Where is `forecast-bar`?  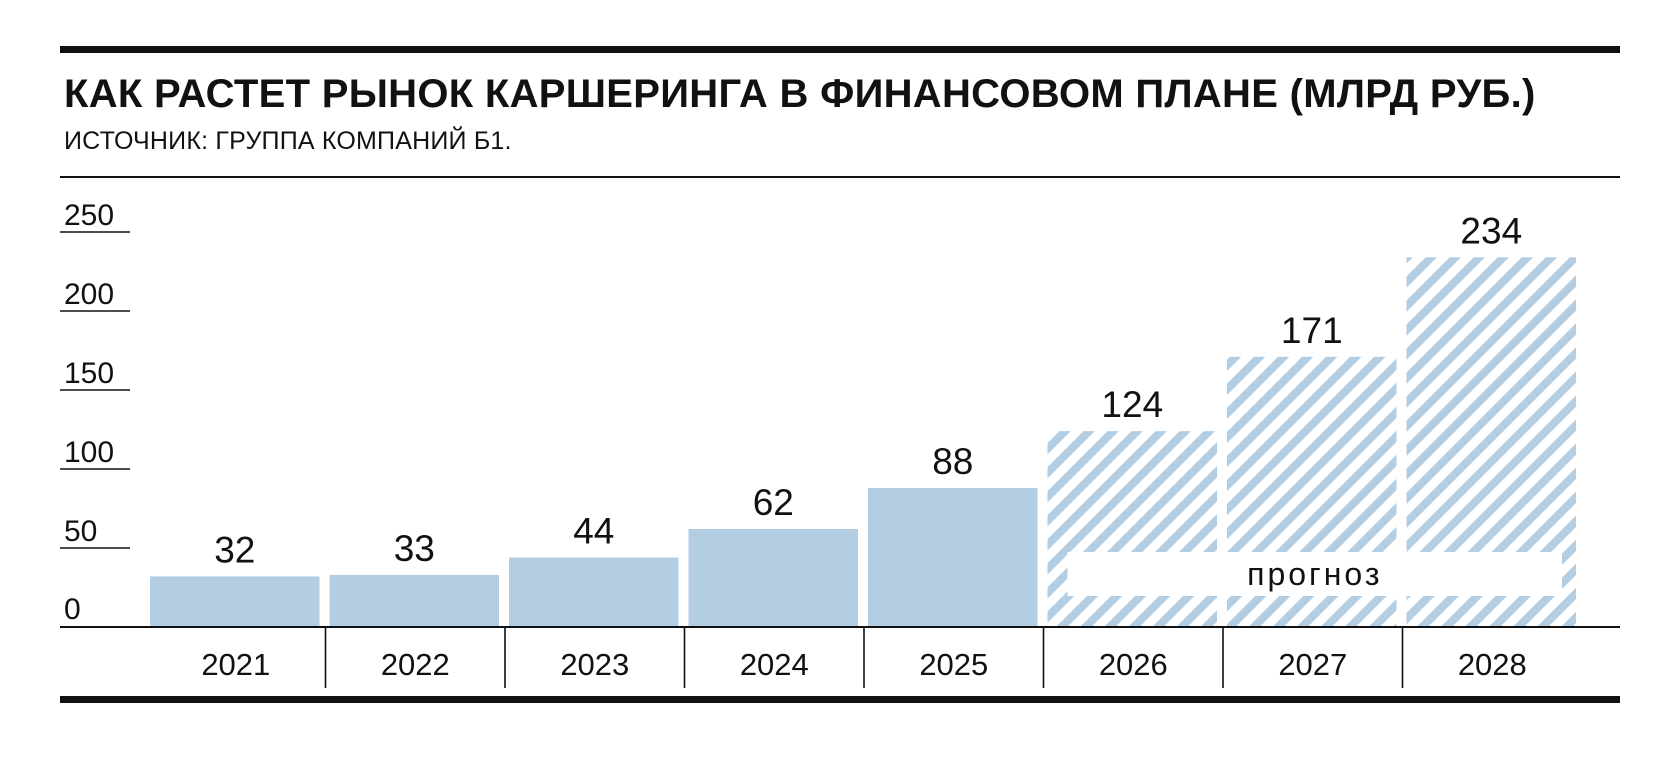
forecast-bar is located at coordinates (1132, 529).